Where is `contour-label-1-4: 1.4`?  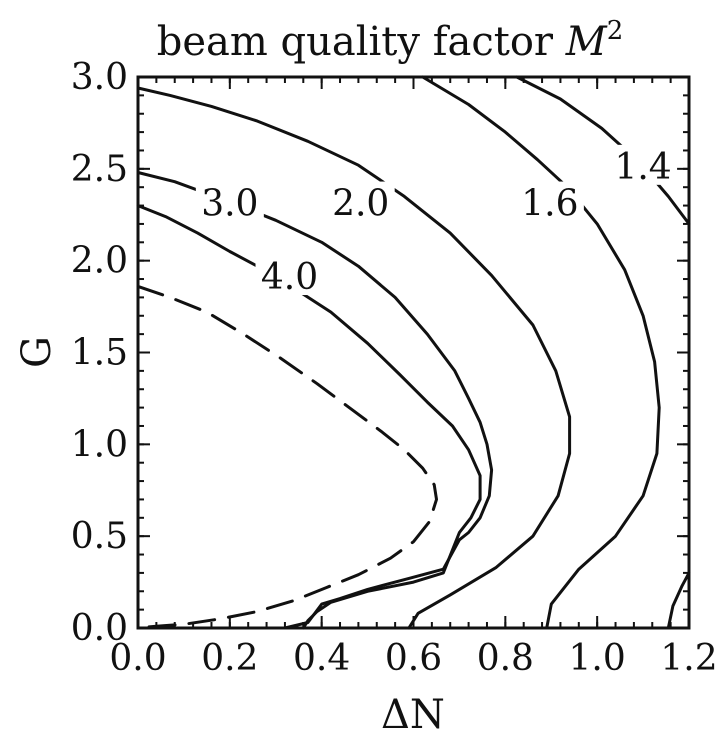 contour-label-1-4: 1.4 is located at coordinates (642, 167).